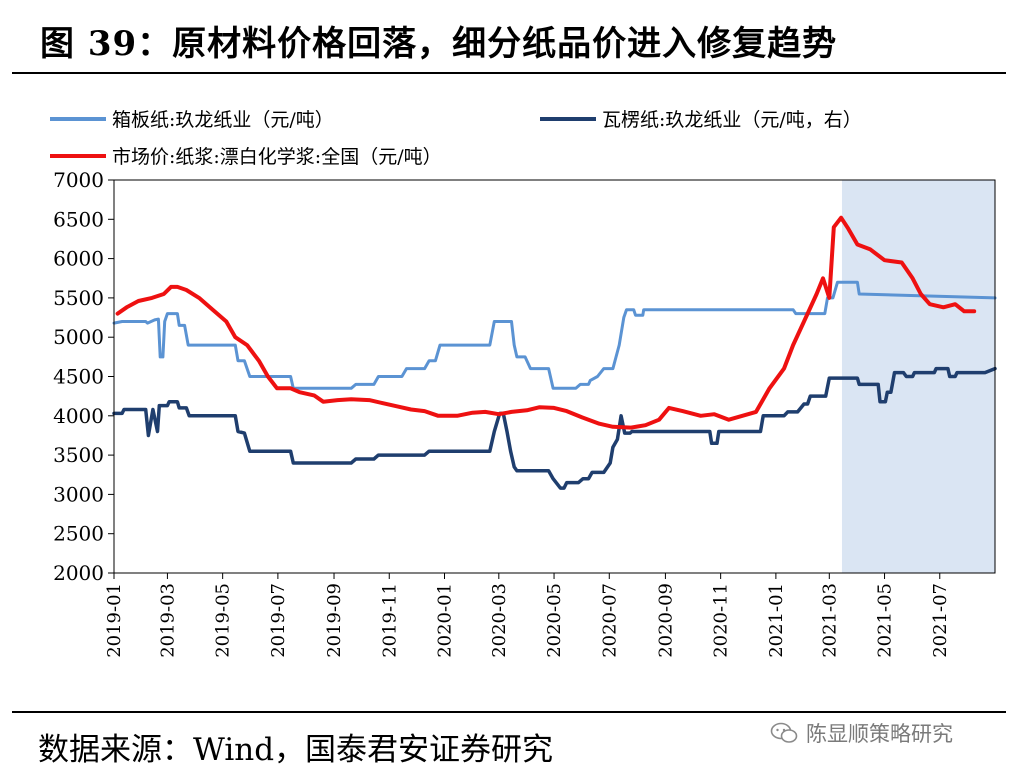 The width and height of the screenshot is (1021, 779). I want to click on footer-rule, so click(509, 712).